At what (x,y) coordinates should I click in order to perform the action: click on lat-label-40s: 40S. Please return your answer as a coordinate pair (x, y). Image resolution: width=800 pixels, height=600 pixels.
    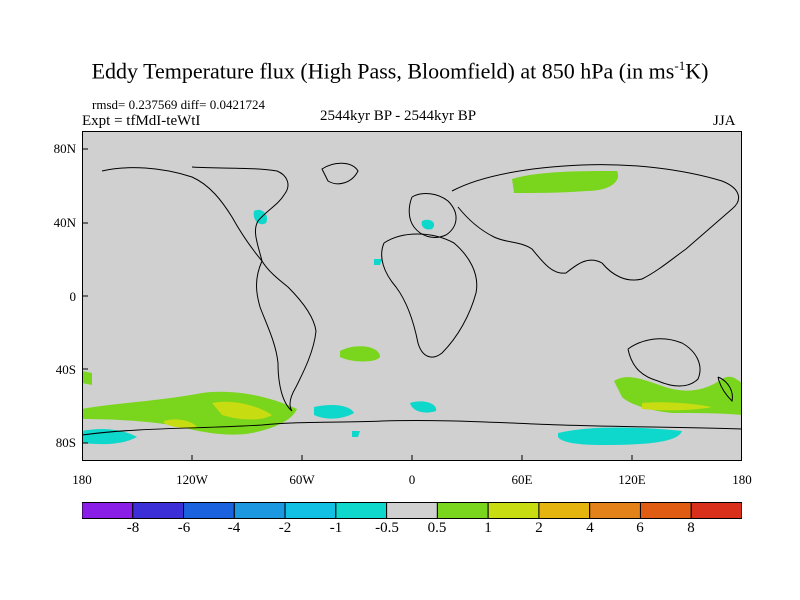
    Looking at the image, I should click on (65, 369).